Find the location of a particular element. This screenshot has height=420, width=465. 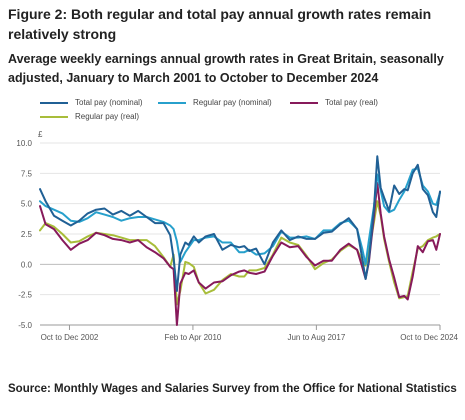

legend-label: Regular pay (real) is located at coordinates (107, 116).